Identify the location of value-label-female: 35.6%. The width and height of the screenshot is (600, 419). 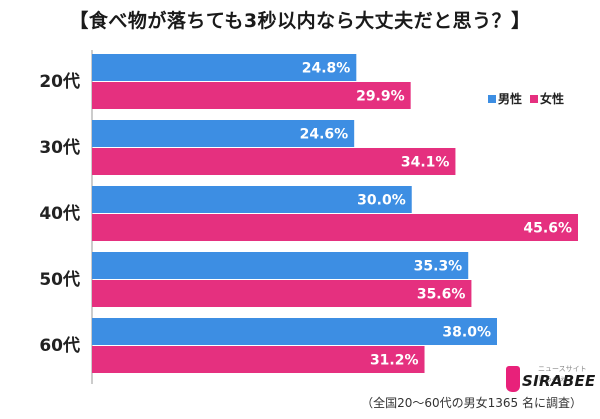
(441, 295).